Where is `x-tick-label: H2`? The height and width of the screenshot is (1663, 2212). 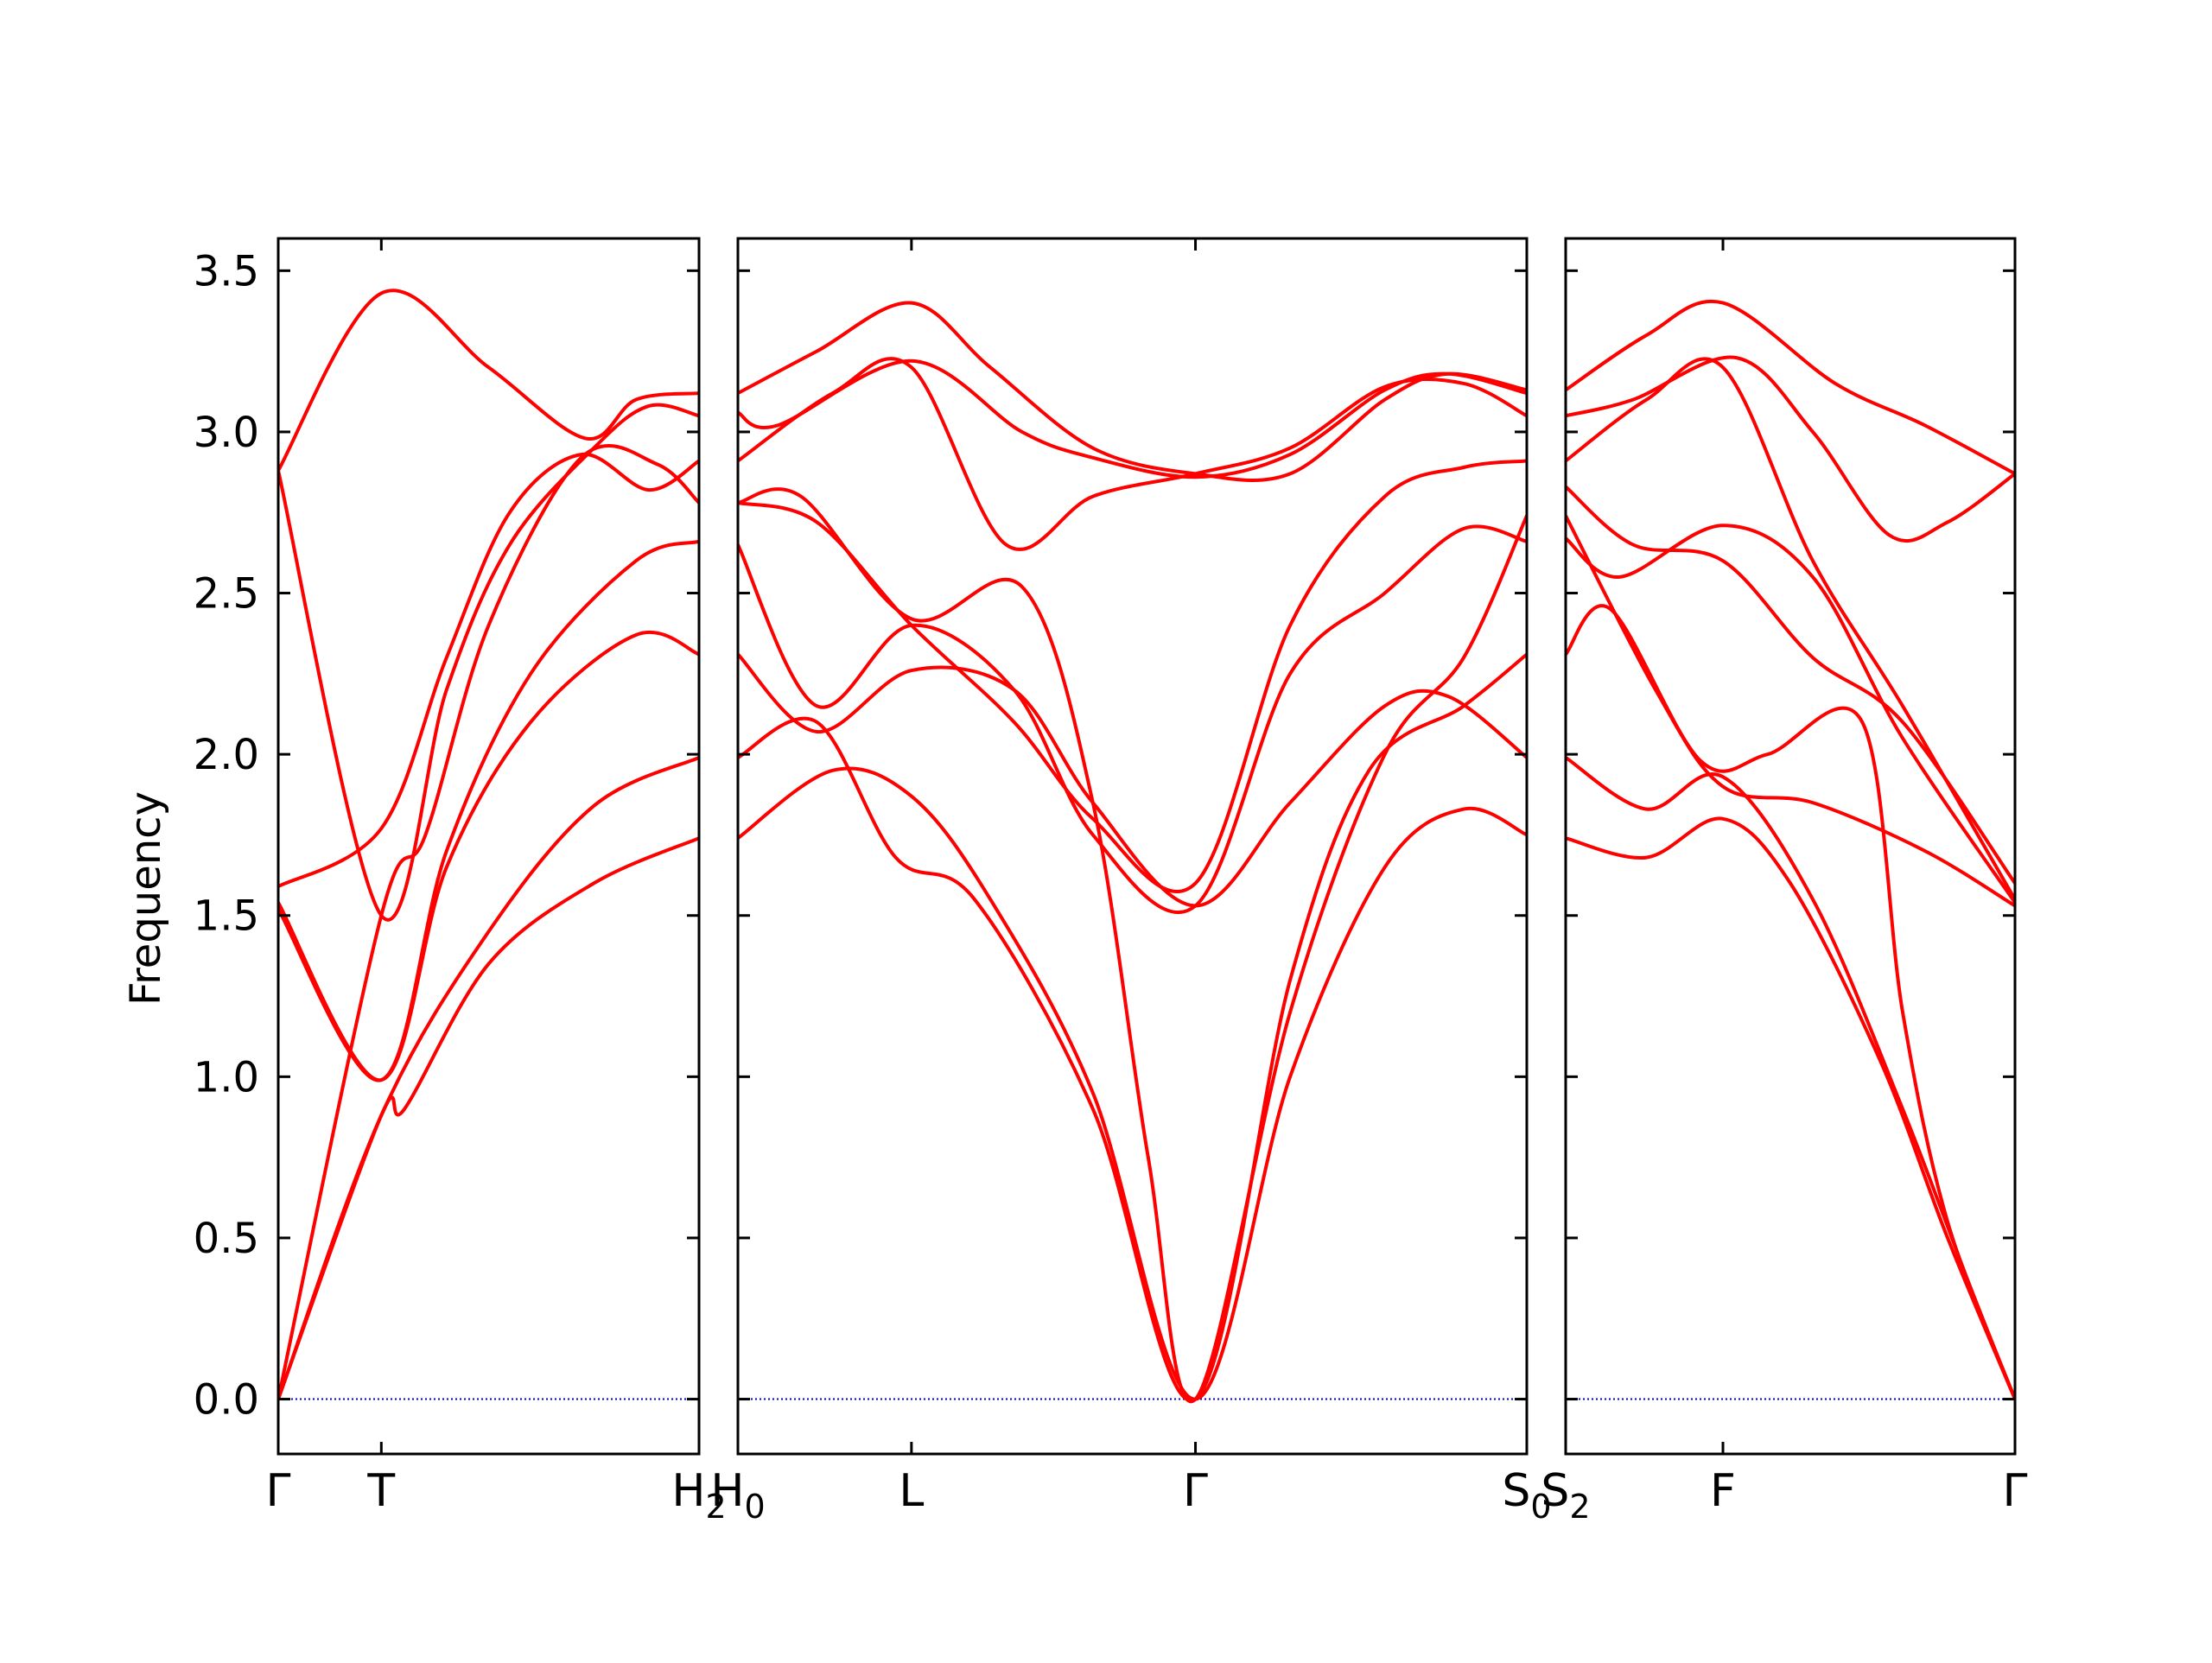
x-tick-label: H2 is located at coordinates (698, 1496).